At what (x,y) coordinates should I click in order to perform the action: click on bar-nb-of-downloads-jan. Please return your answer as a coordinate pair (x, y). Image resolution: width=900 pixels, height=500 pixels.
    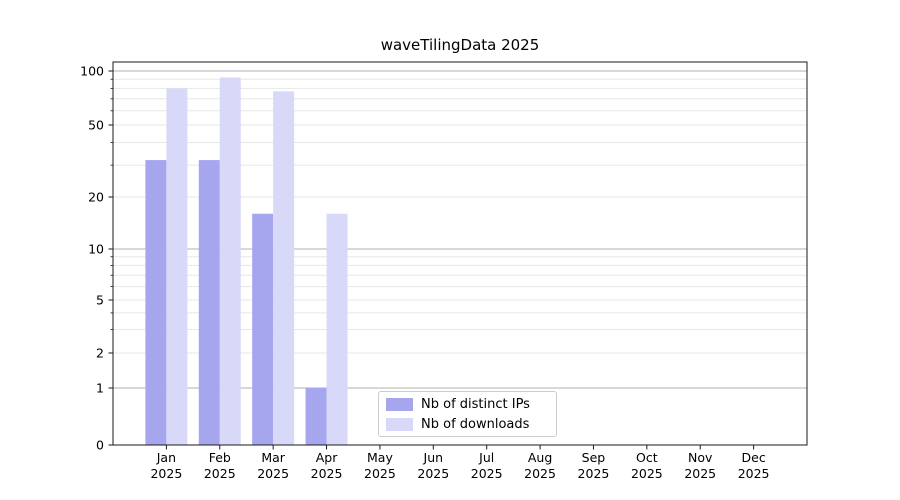
    Looking at the image, I should click on (177, 266).